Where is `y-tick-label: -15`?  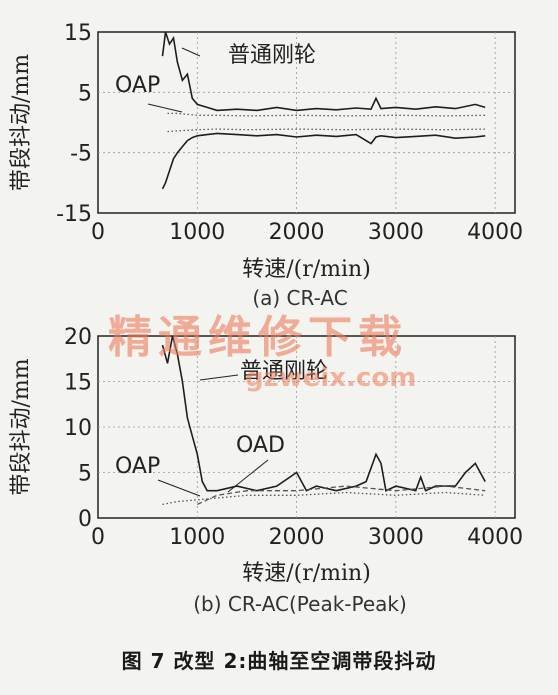 y-tick-label: -15 is located at coordinates (74, 214).